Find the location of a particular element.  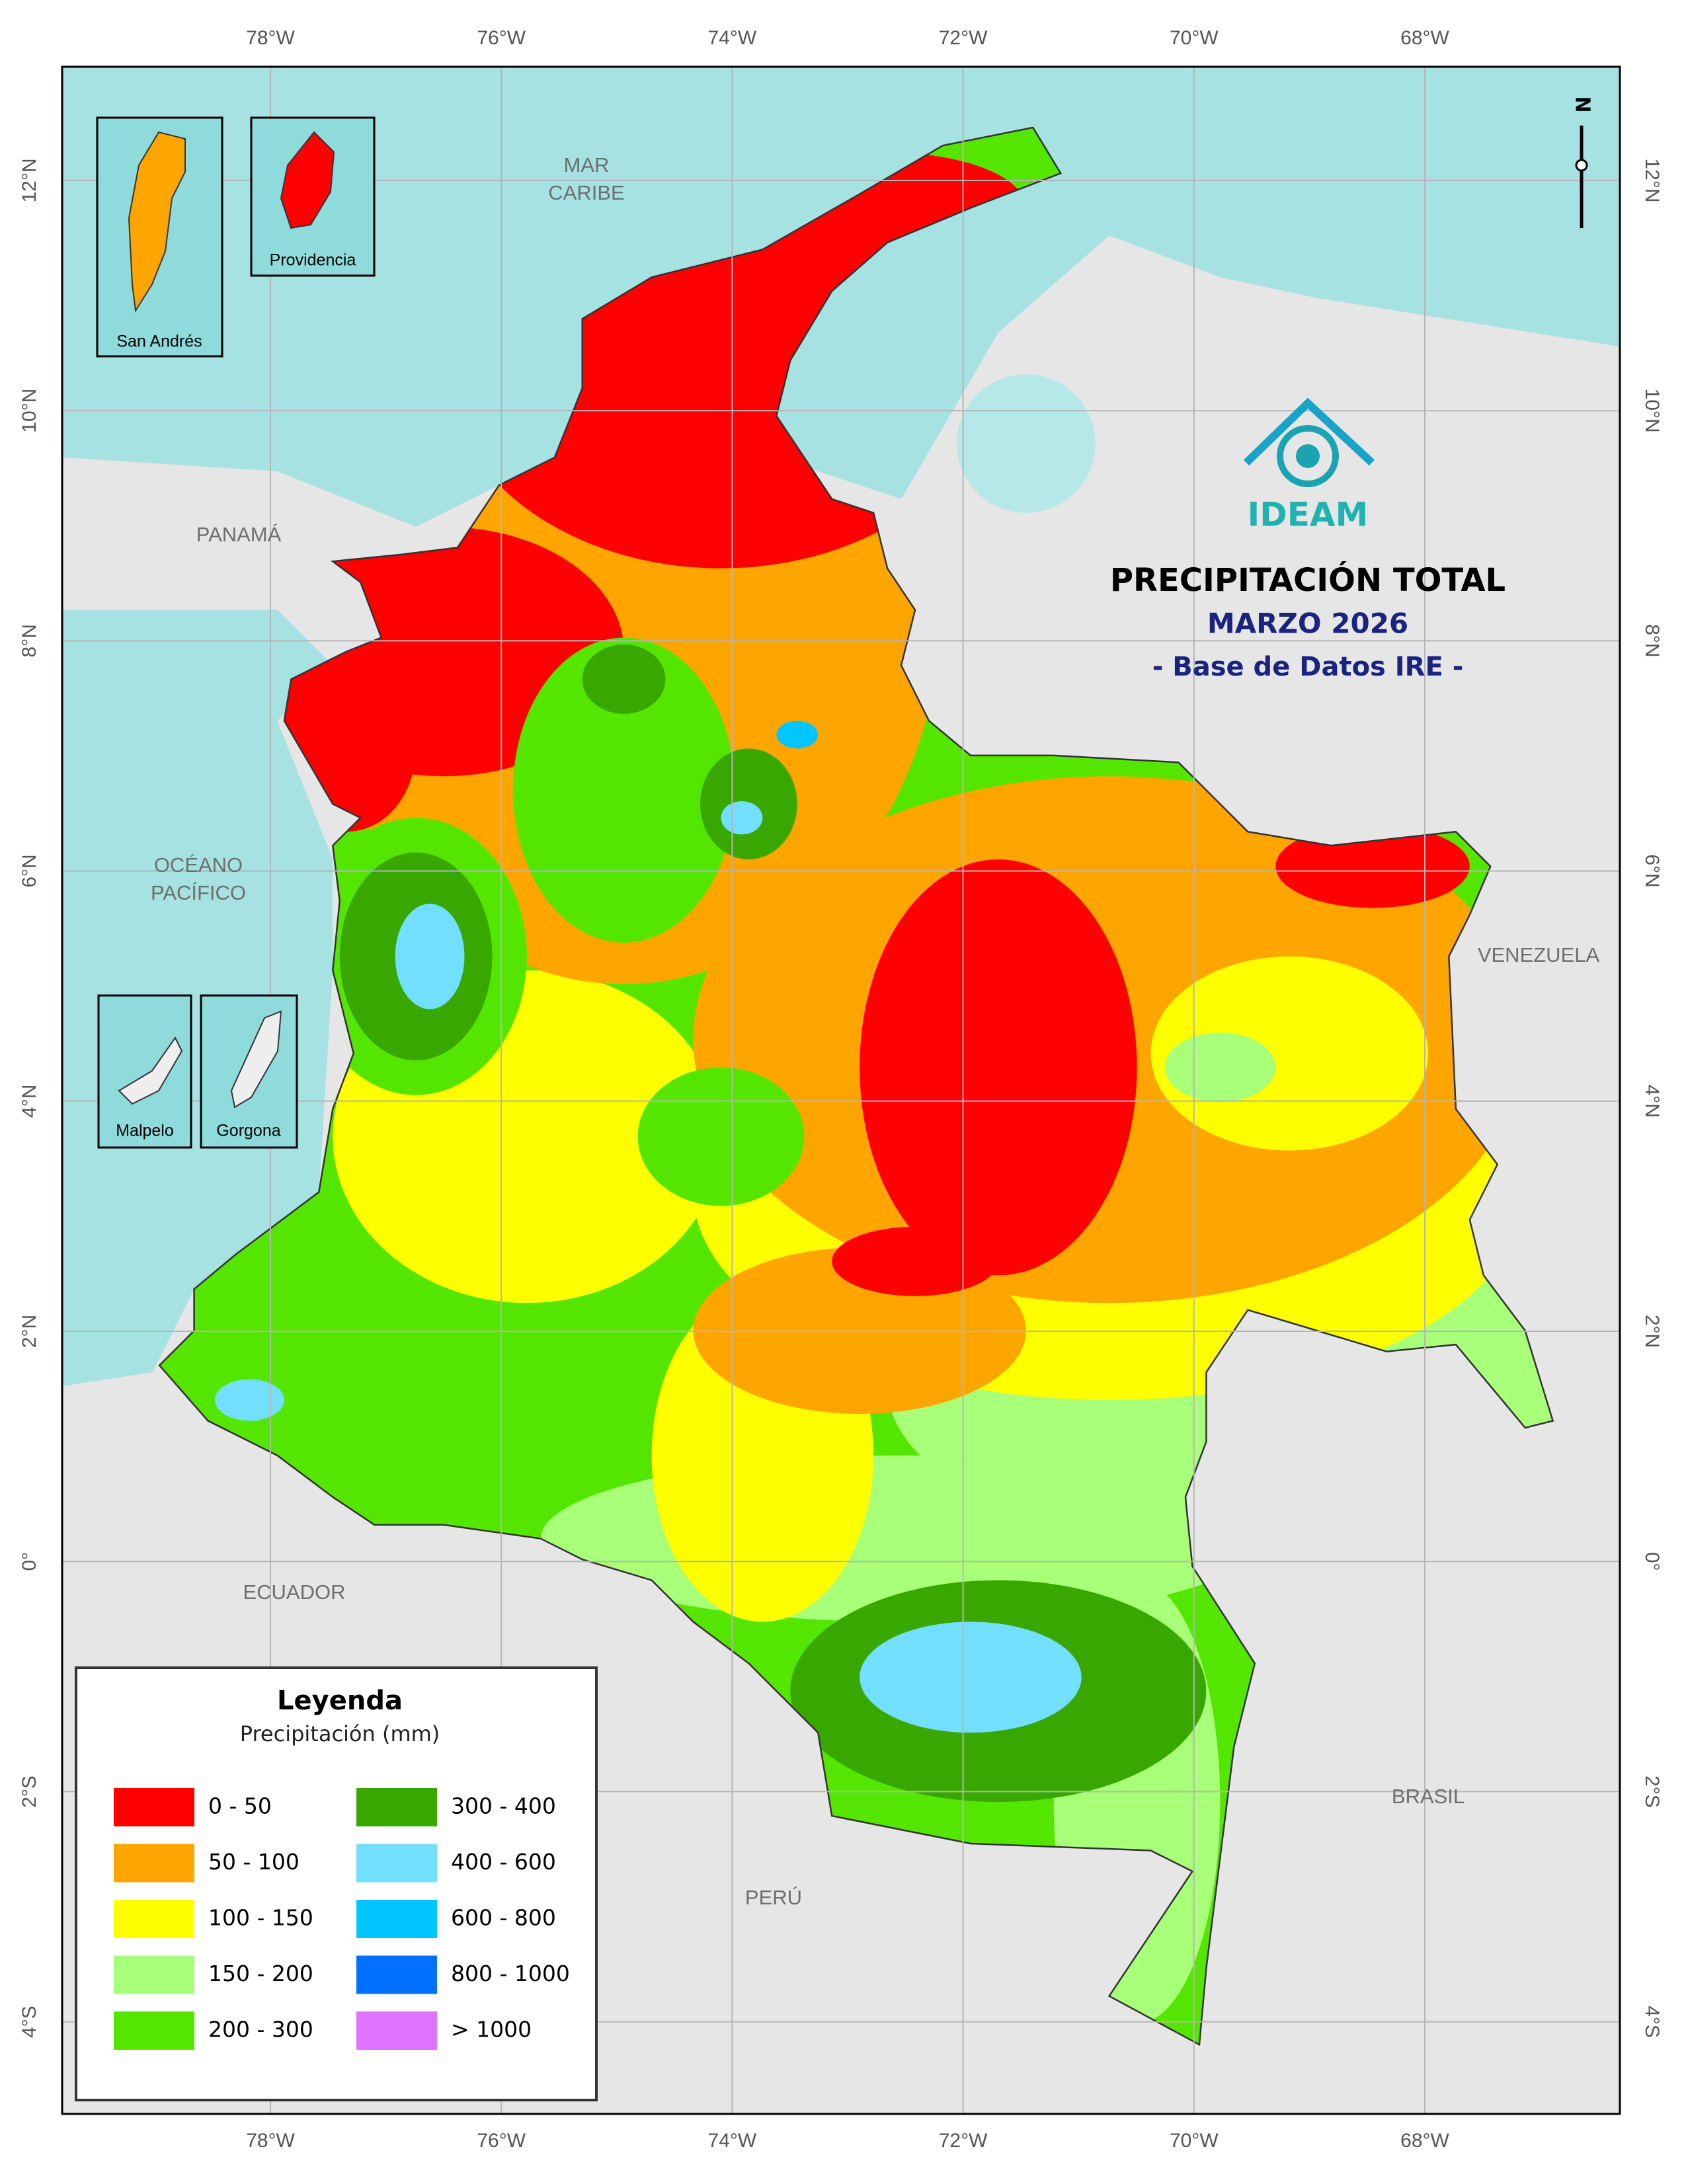

place-label: PANAMÁ is located at coordinates (239, 534).